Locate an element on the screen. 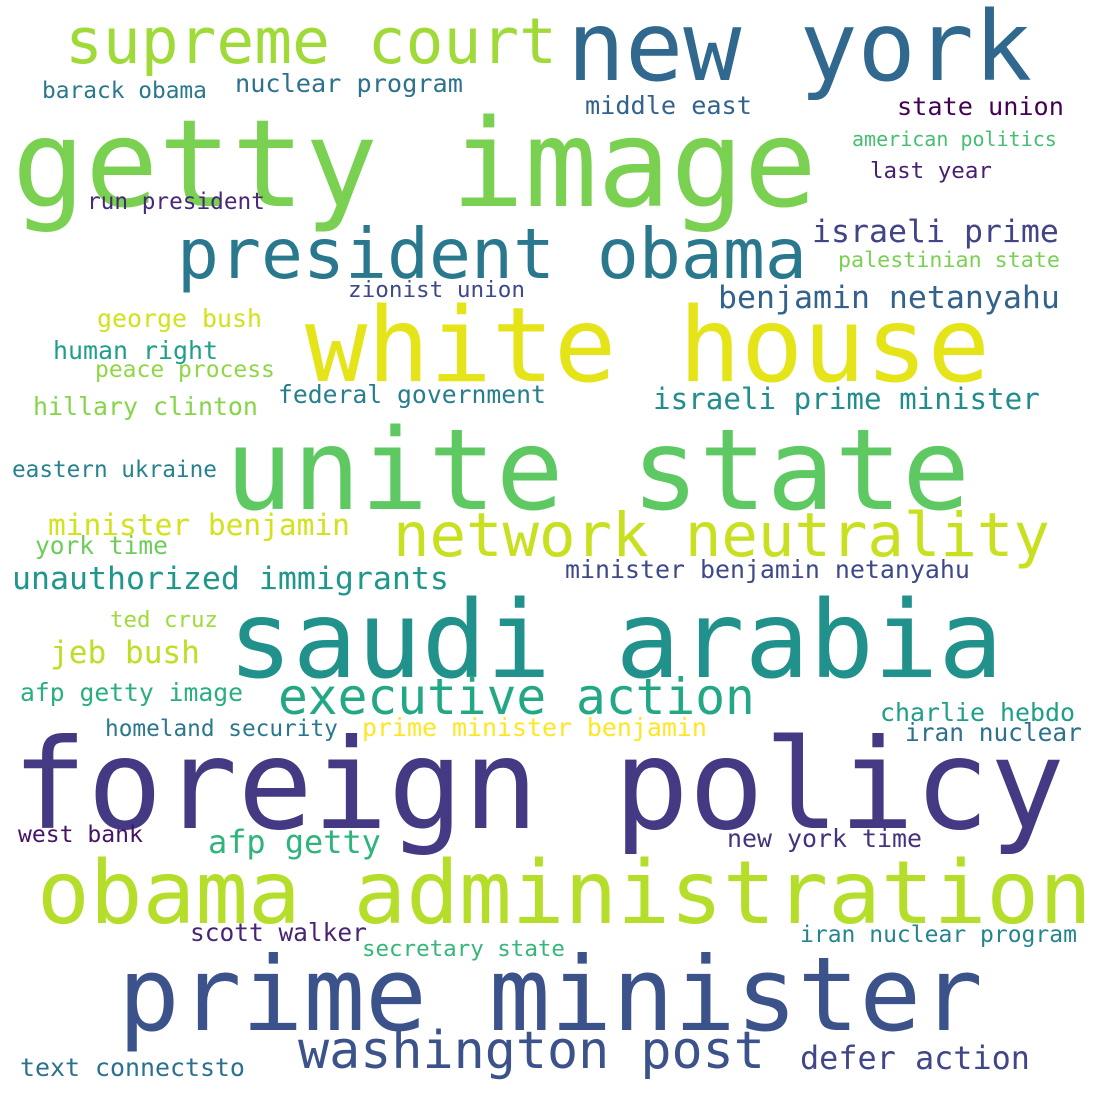  word: palestinian state is located at coordinates (949, 260).